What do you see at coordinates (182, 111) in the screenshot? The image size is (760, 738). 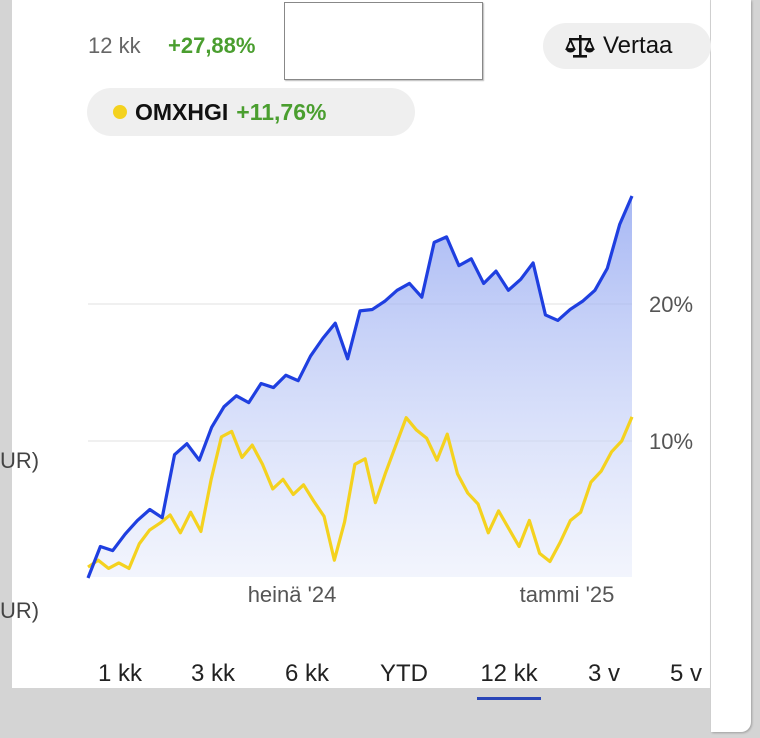 I see `index-name: OMXHGI` at bounding box center [182, 111].